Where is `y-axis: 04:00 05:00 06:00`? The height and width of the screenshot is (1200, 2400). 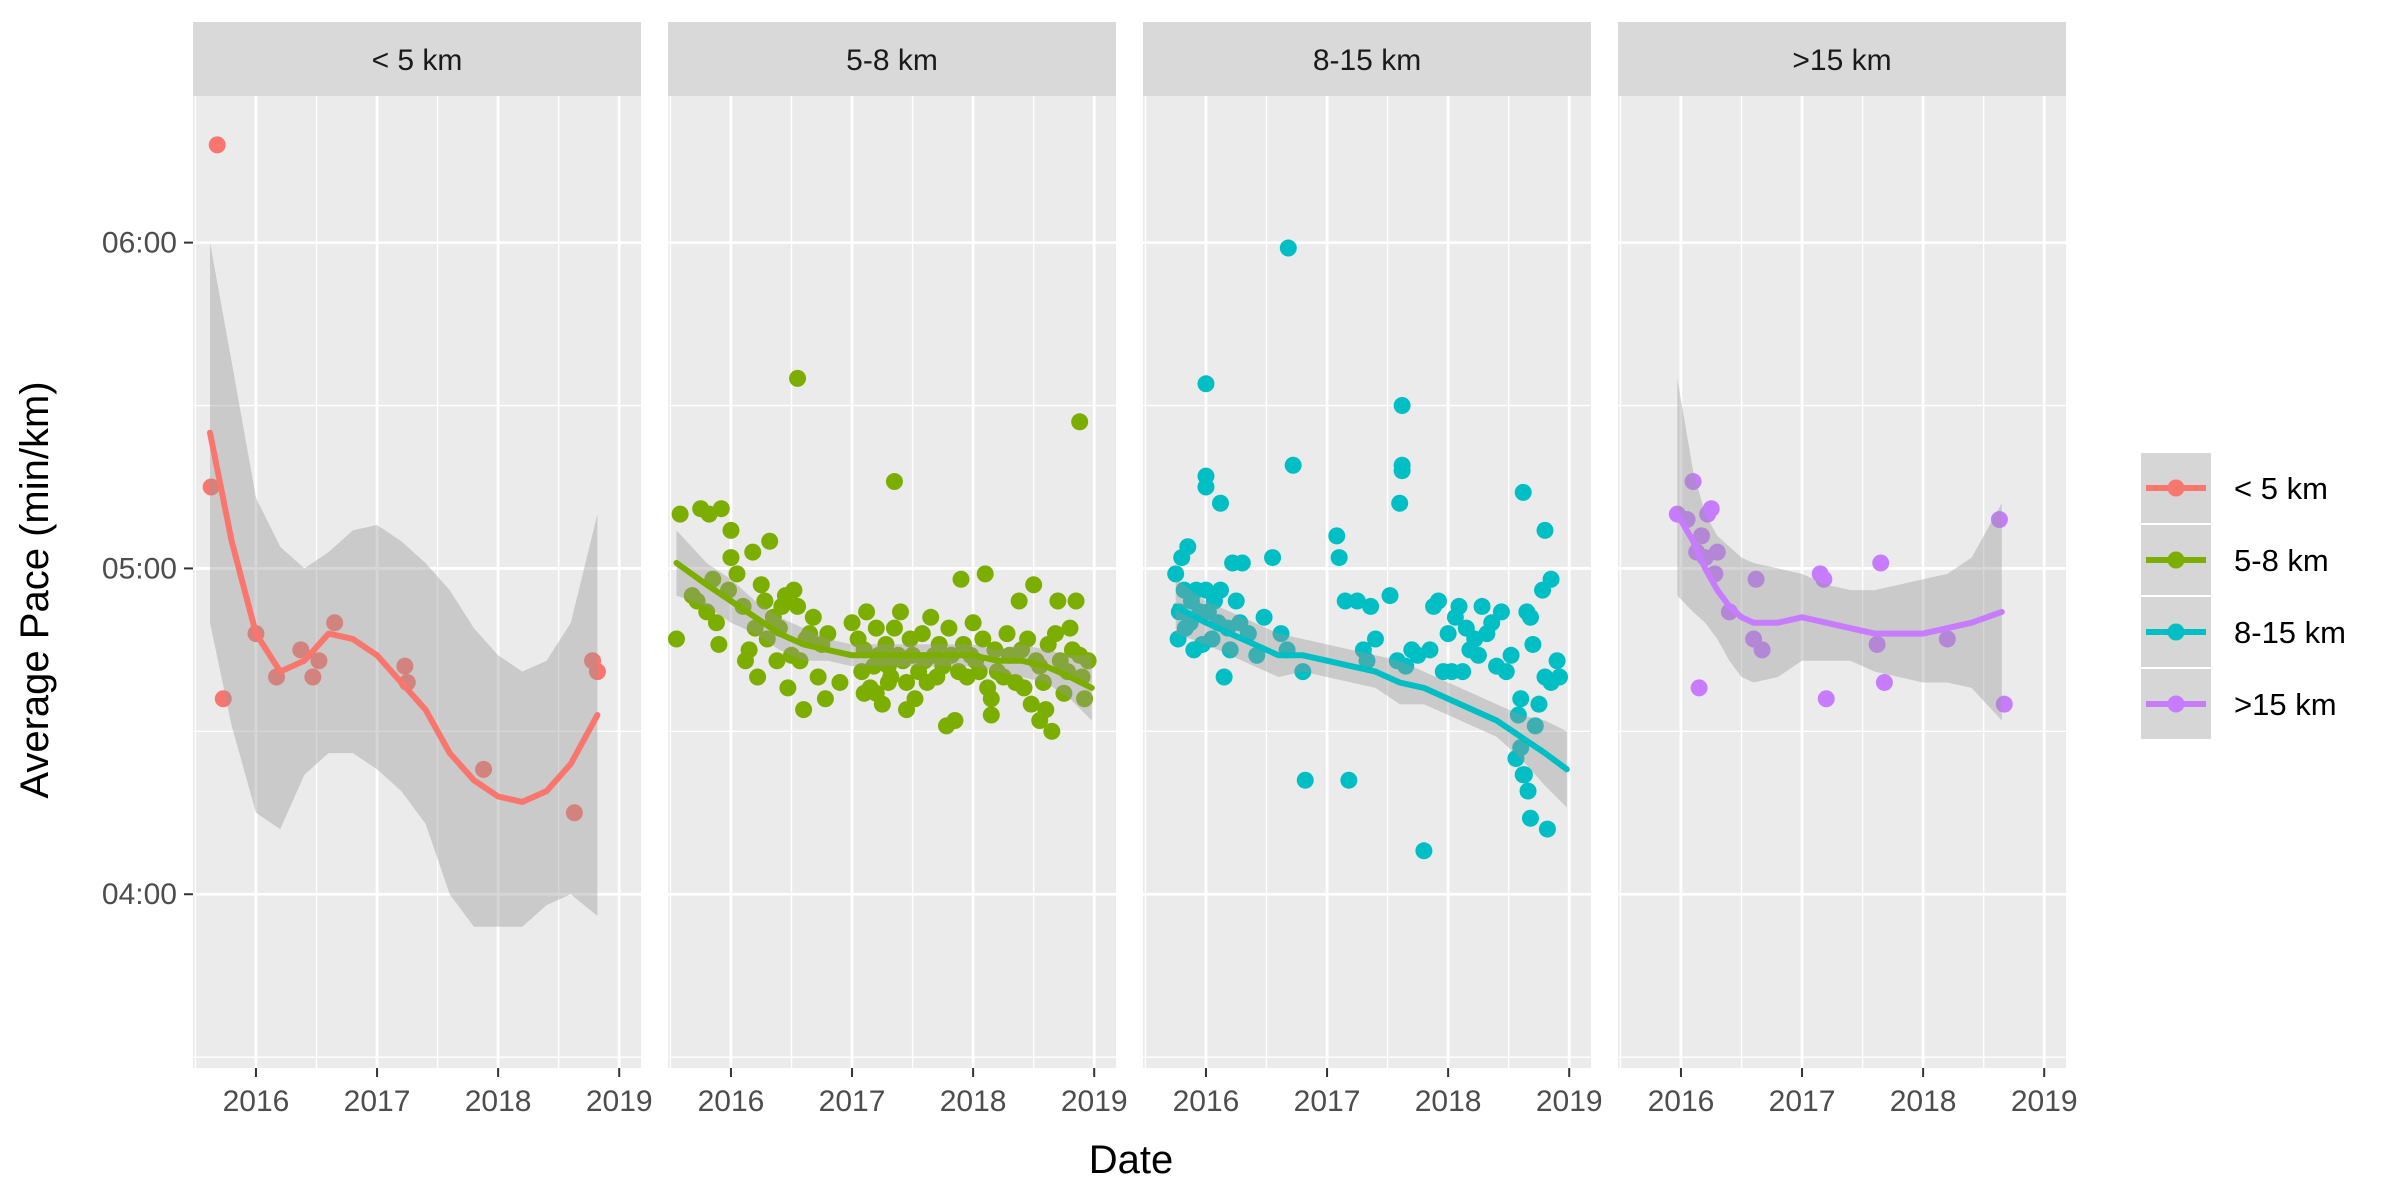 y-axis: 04:00 05:00 06:00 is located at coordinates (147, 569).